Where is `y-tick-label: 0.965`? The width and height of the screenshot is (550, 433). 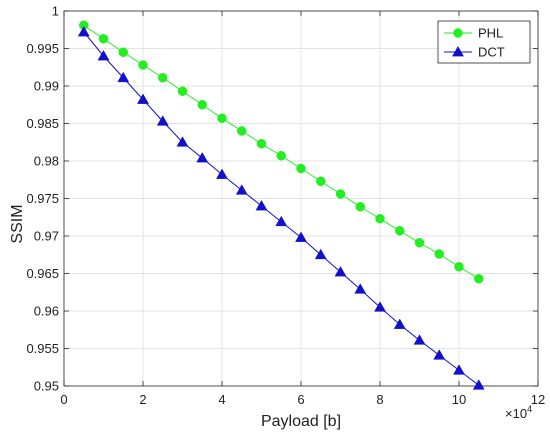 y-tick-label: 0.965 is located at coordinates (42, 273).